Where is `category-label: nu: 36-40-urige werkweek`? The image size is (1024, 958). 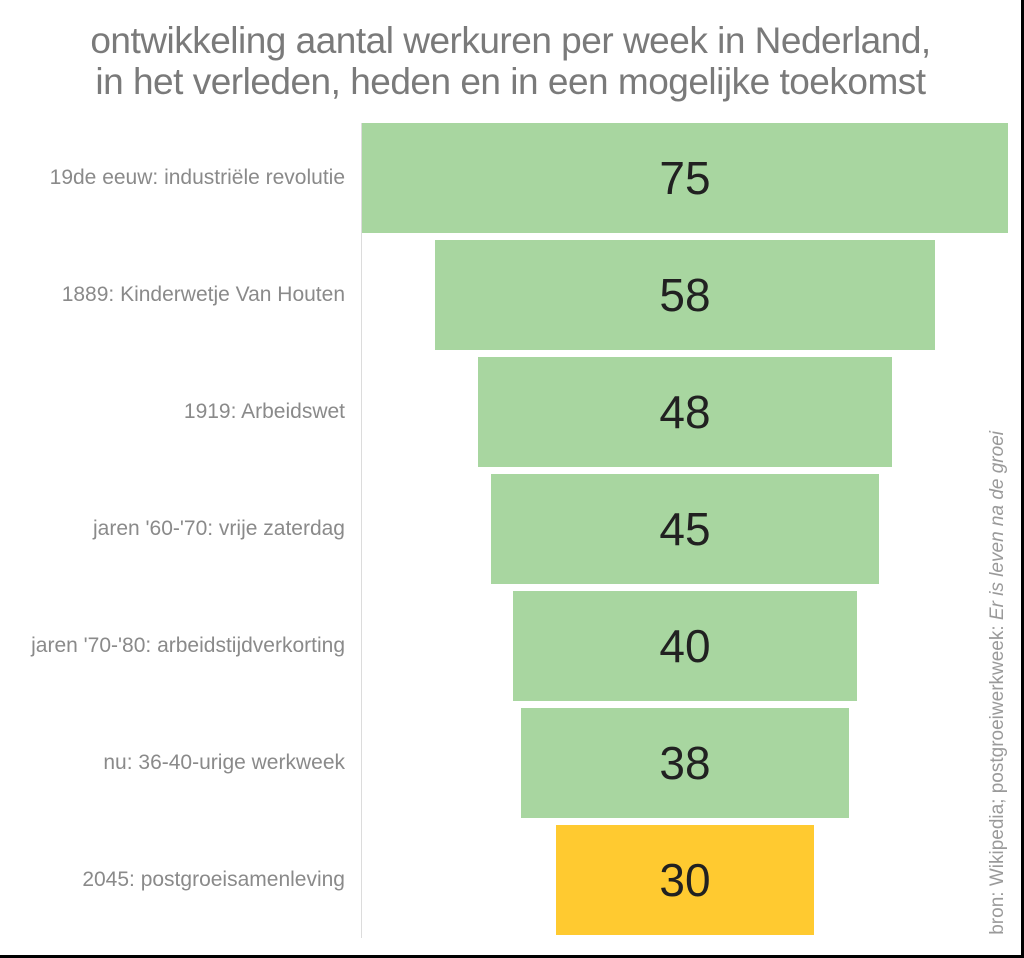
category-label: nu: 36-40-urige werkweek is located at coordinates (224, 762).